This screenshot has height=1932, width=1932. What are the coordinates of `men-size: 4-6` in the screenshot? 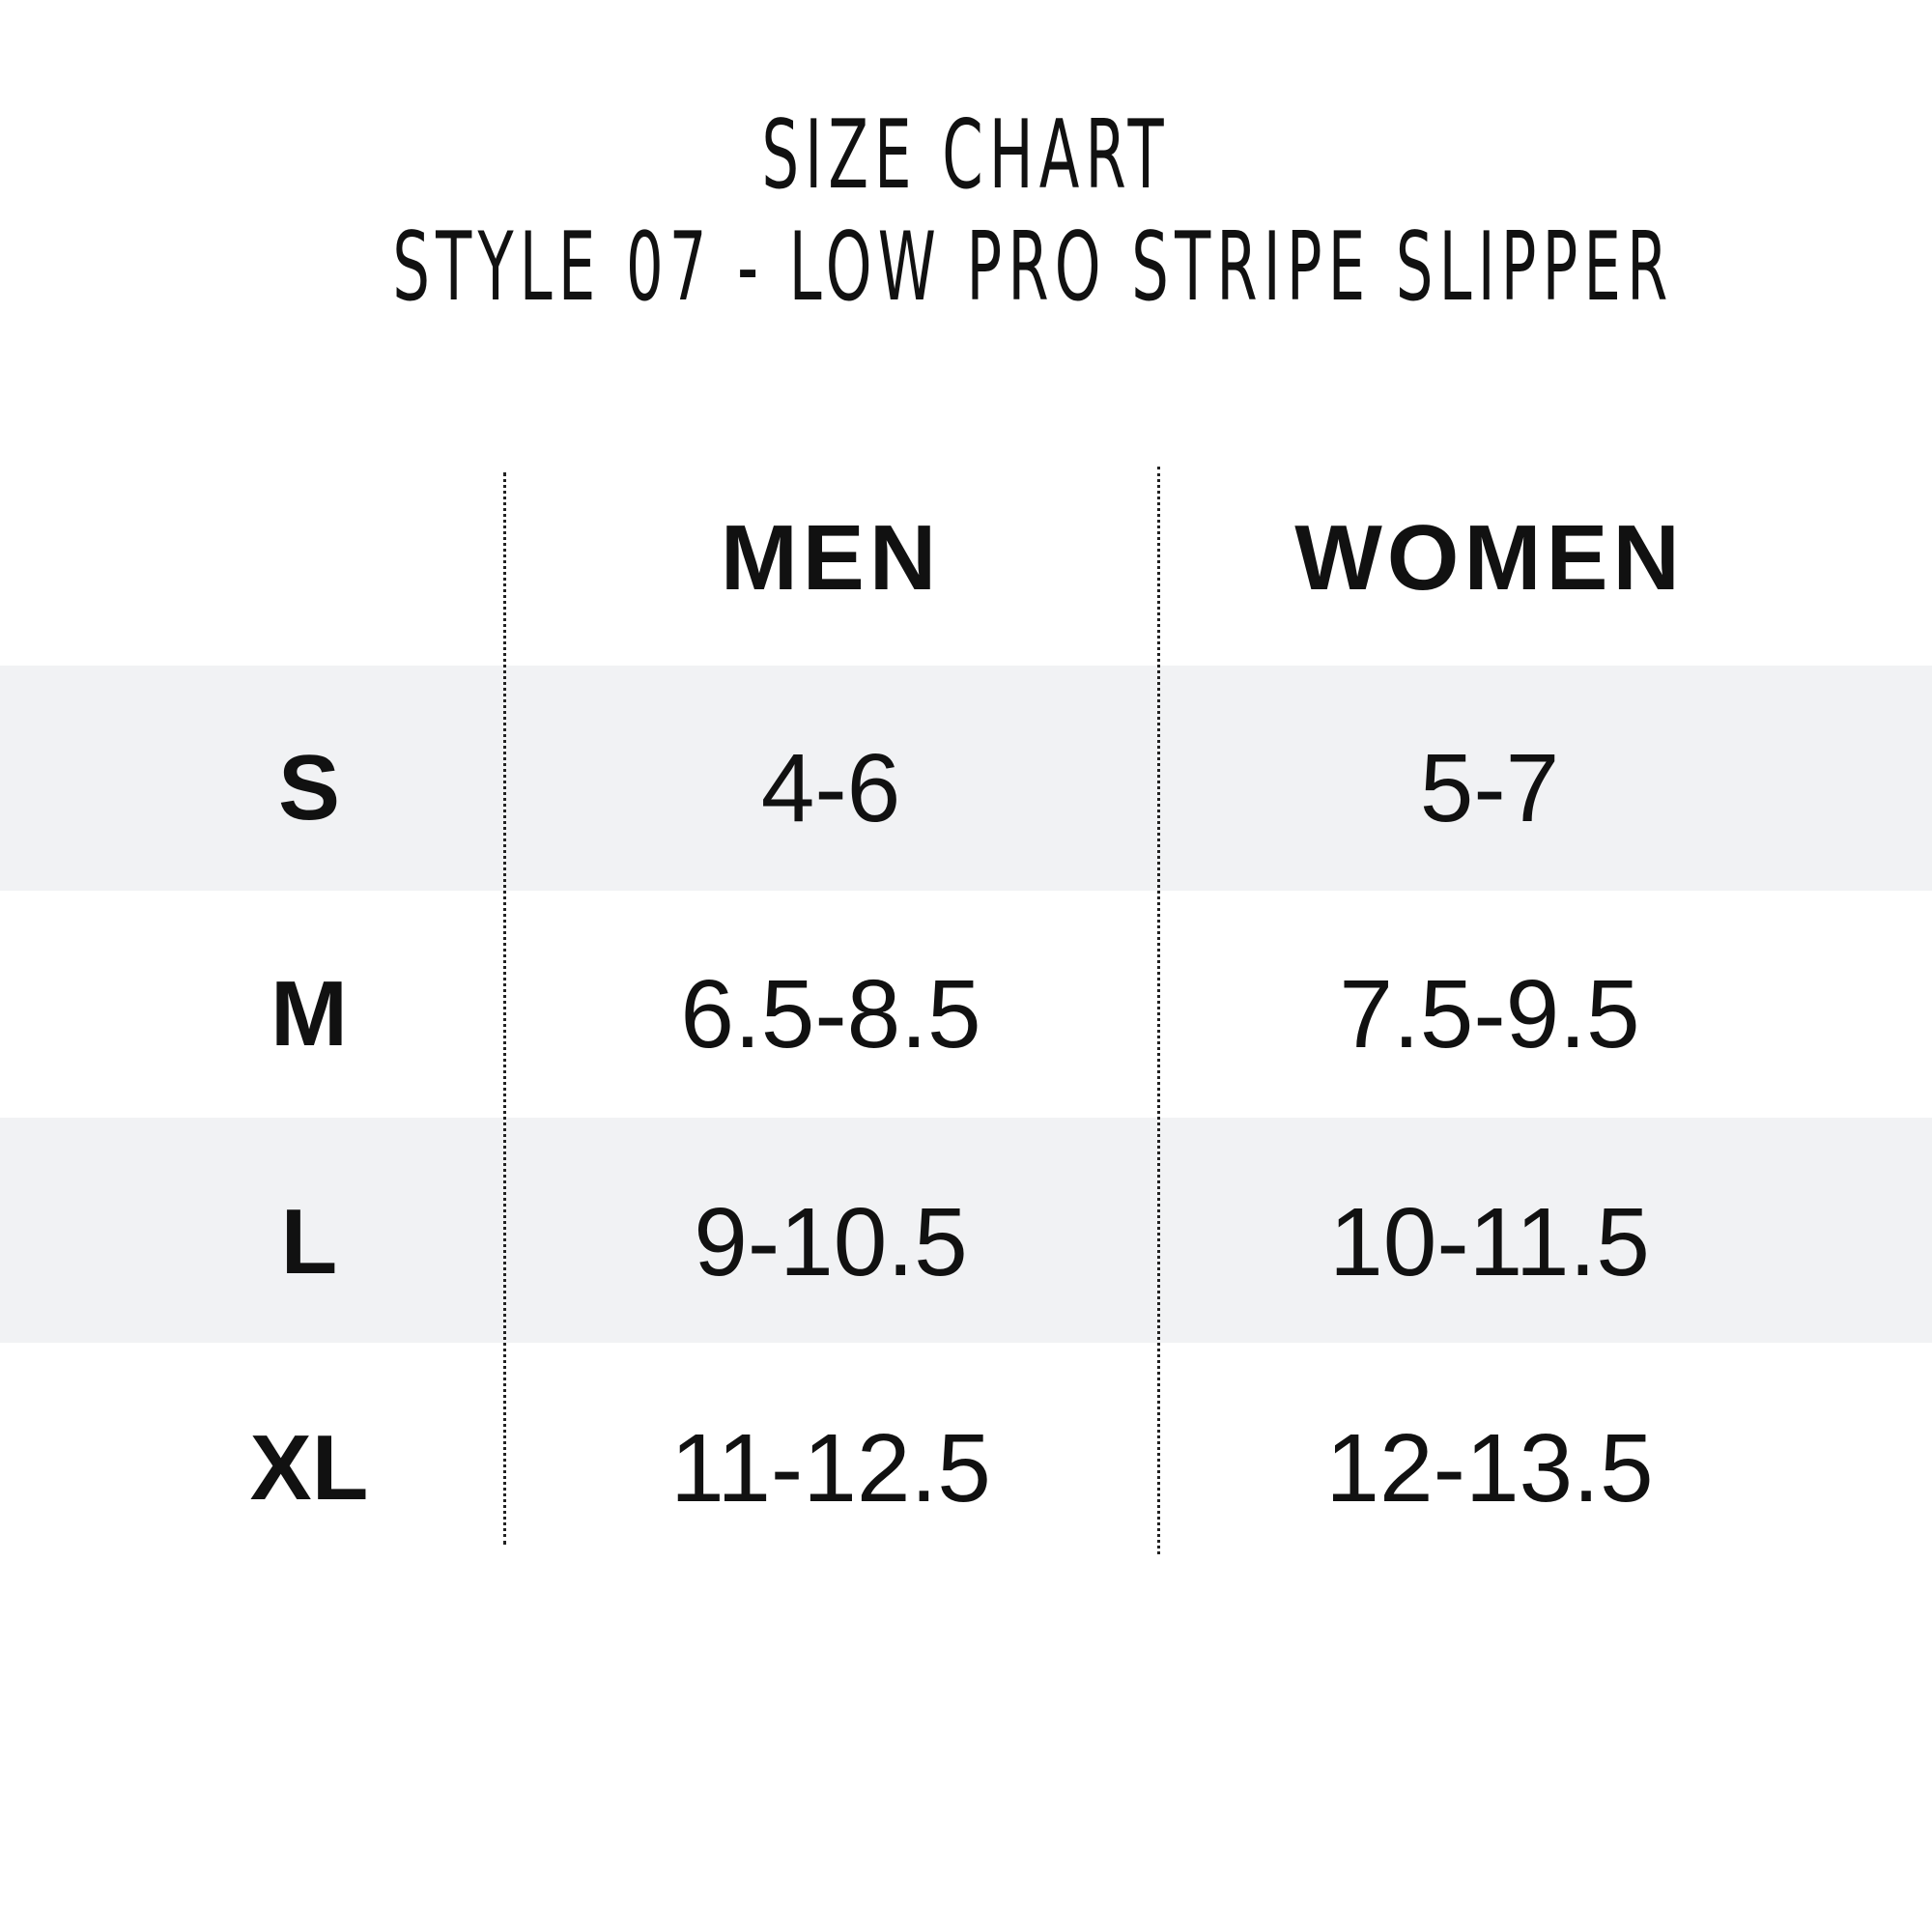 It's located at (830, 788).